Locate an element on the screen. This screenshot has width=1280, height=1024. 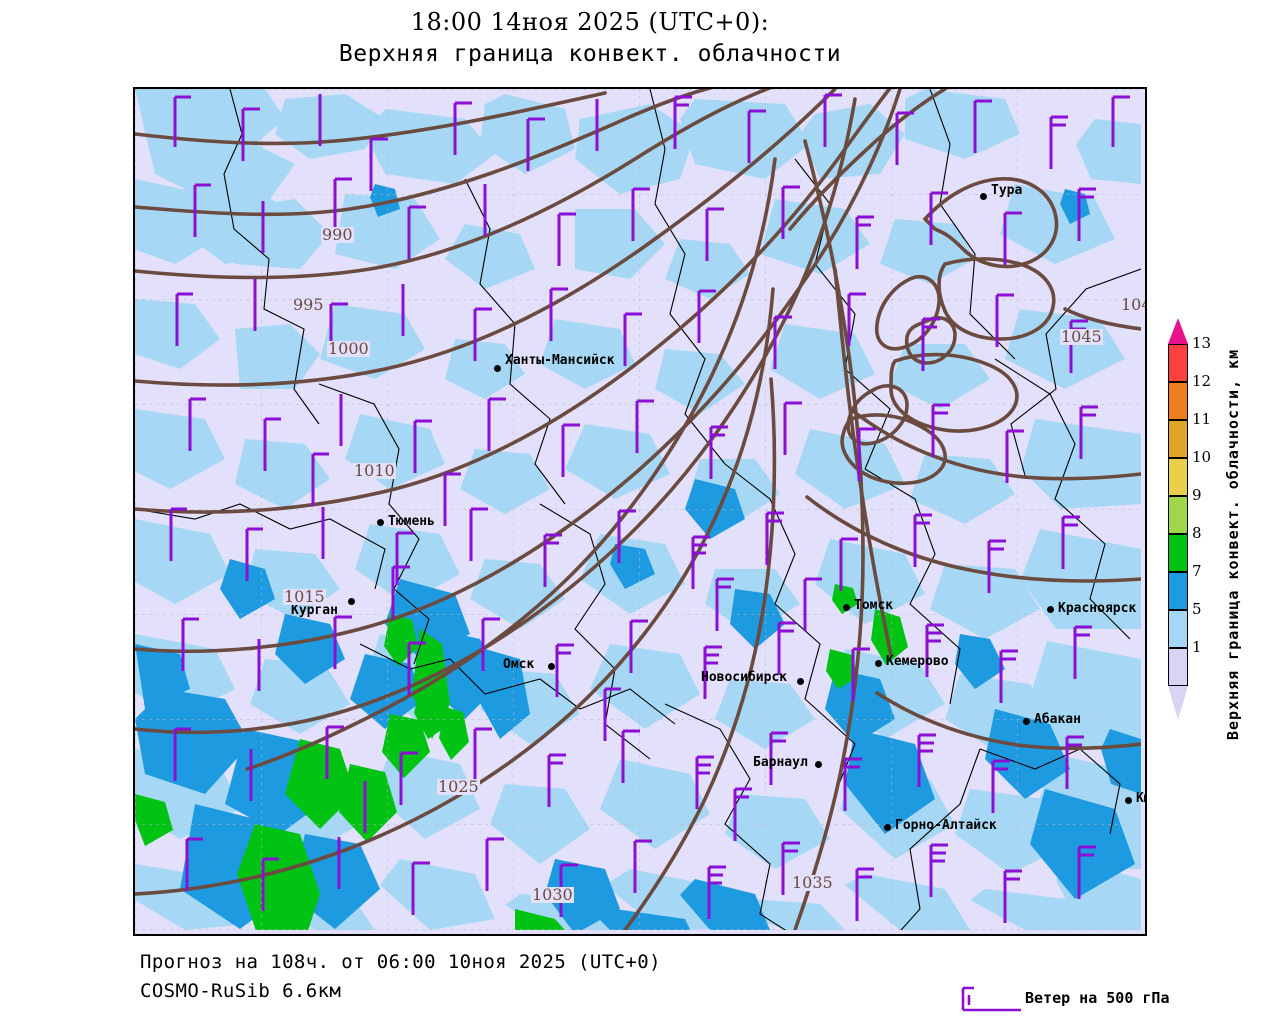
wind-barb-icon is located at coordinates (991, 999).